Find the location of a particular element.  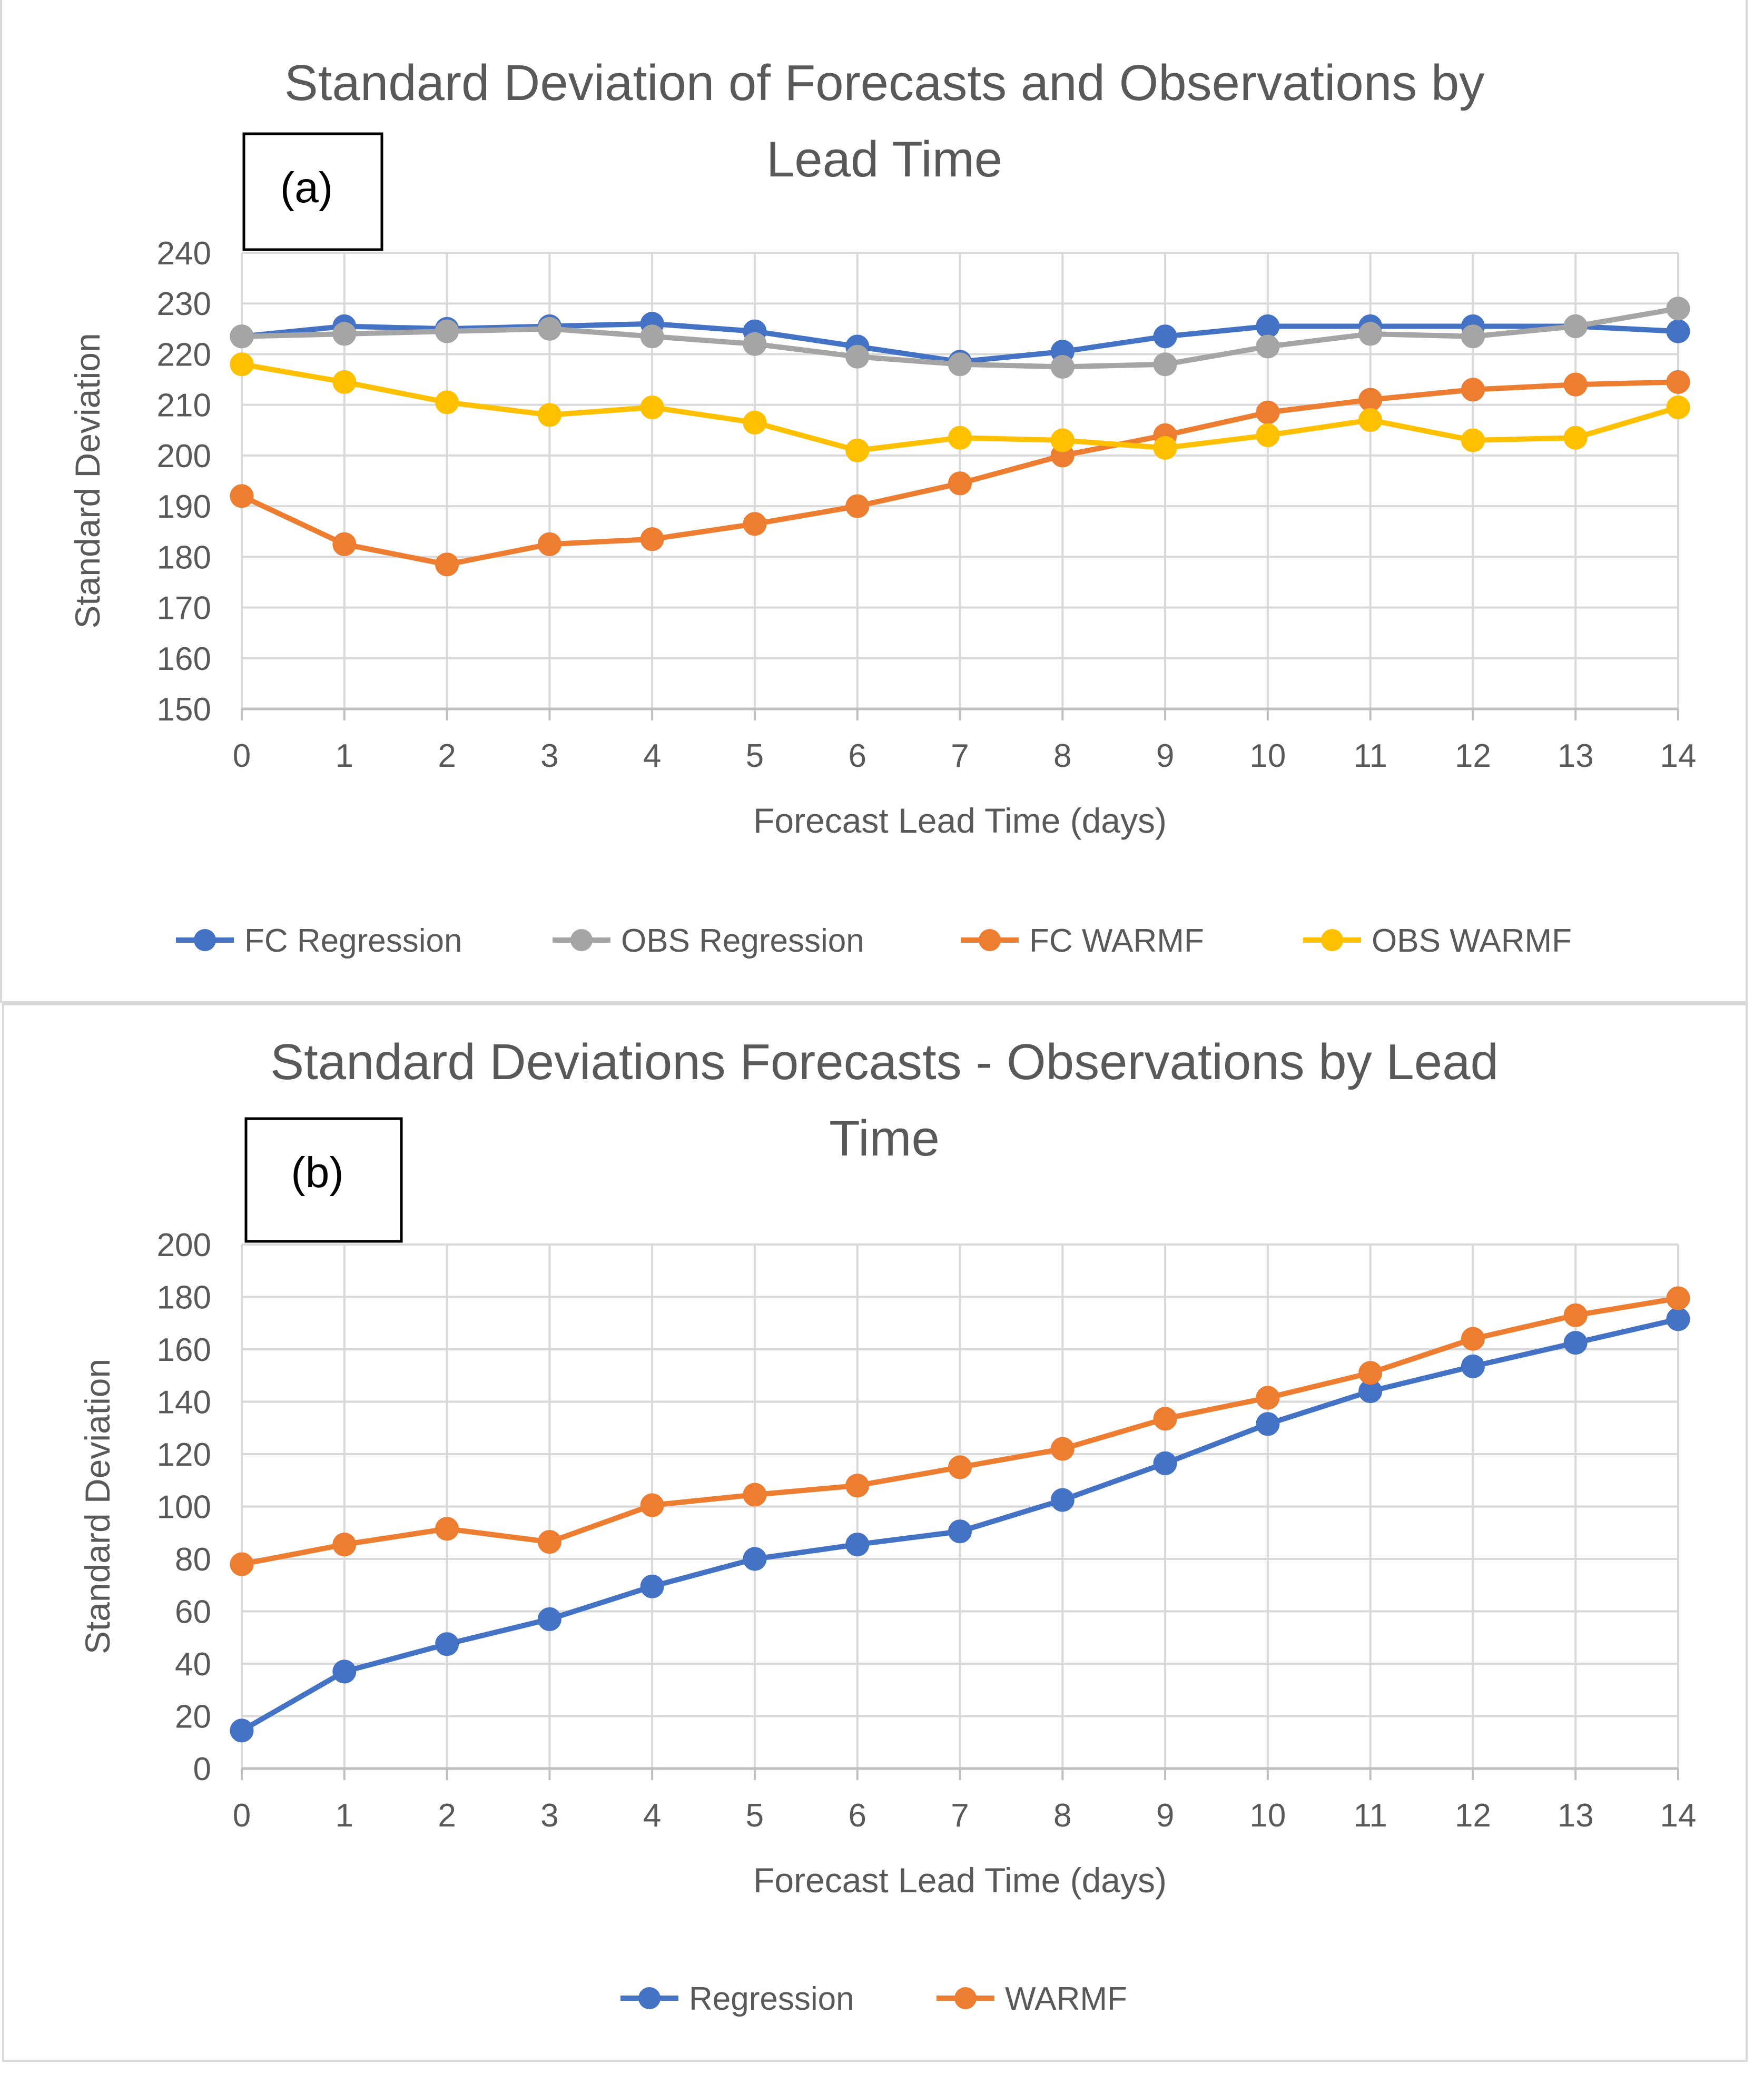

y-tick-label: 210 is located at coordinates (184, 406).